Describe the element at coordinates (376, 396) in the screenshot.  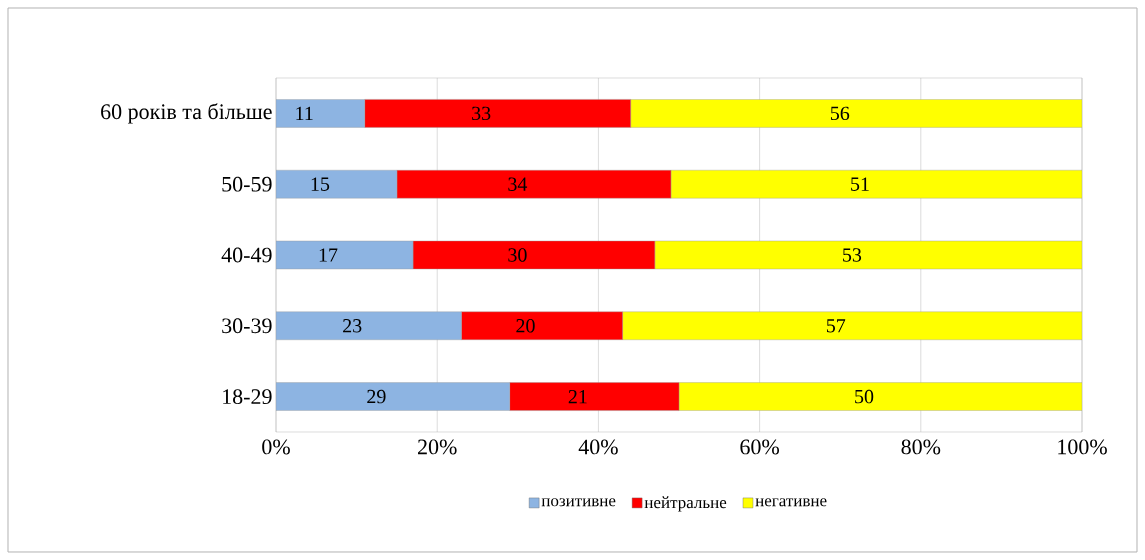
I see `data-label: 29` at that location.